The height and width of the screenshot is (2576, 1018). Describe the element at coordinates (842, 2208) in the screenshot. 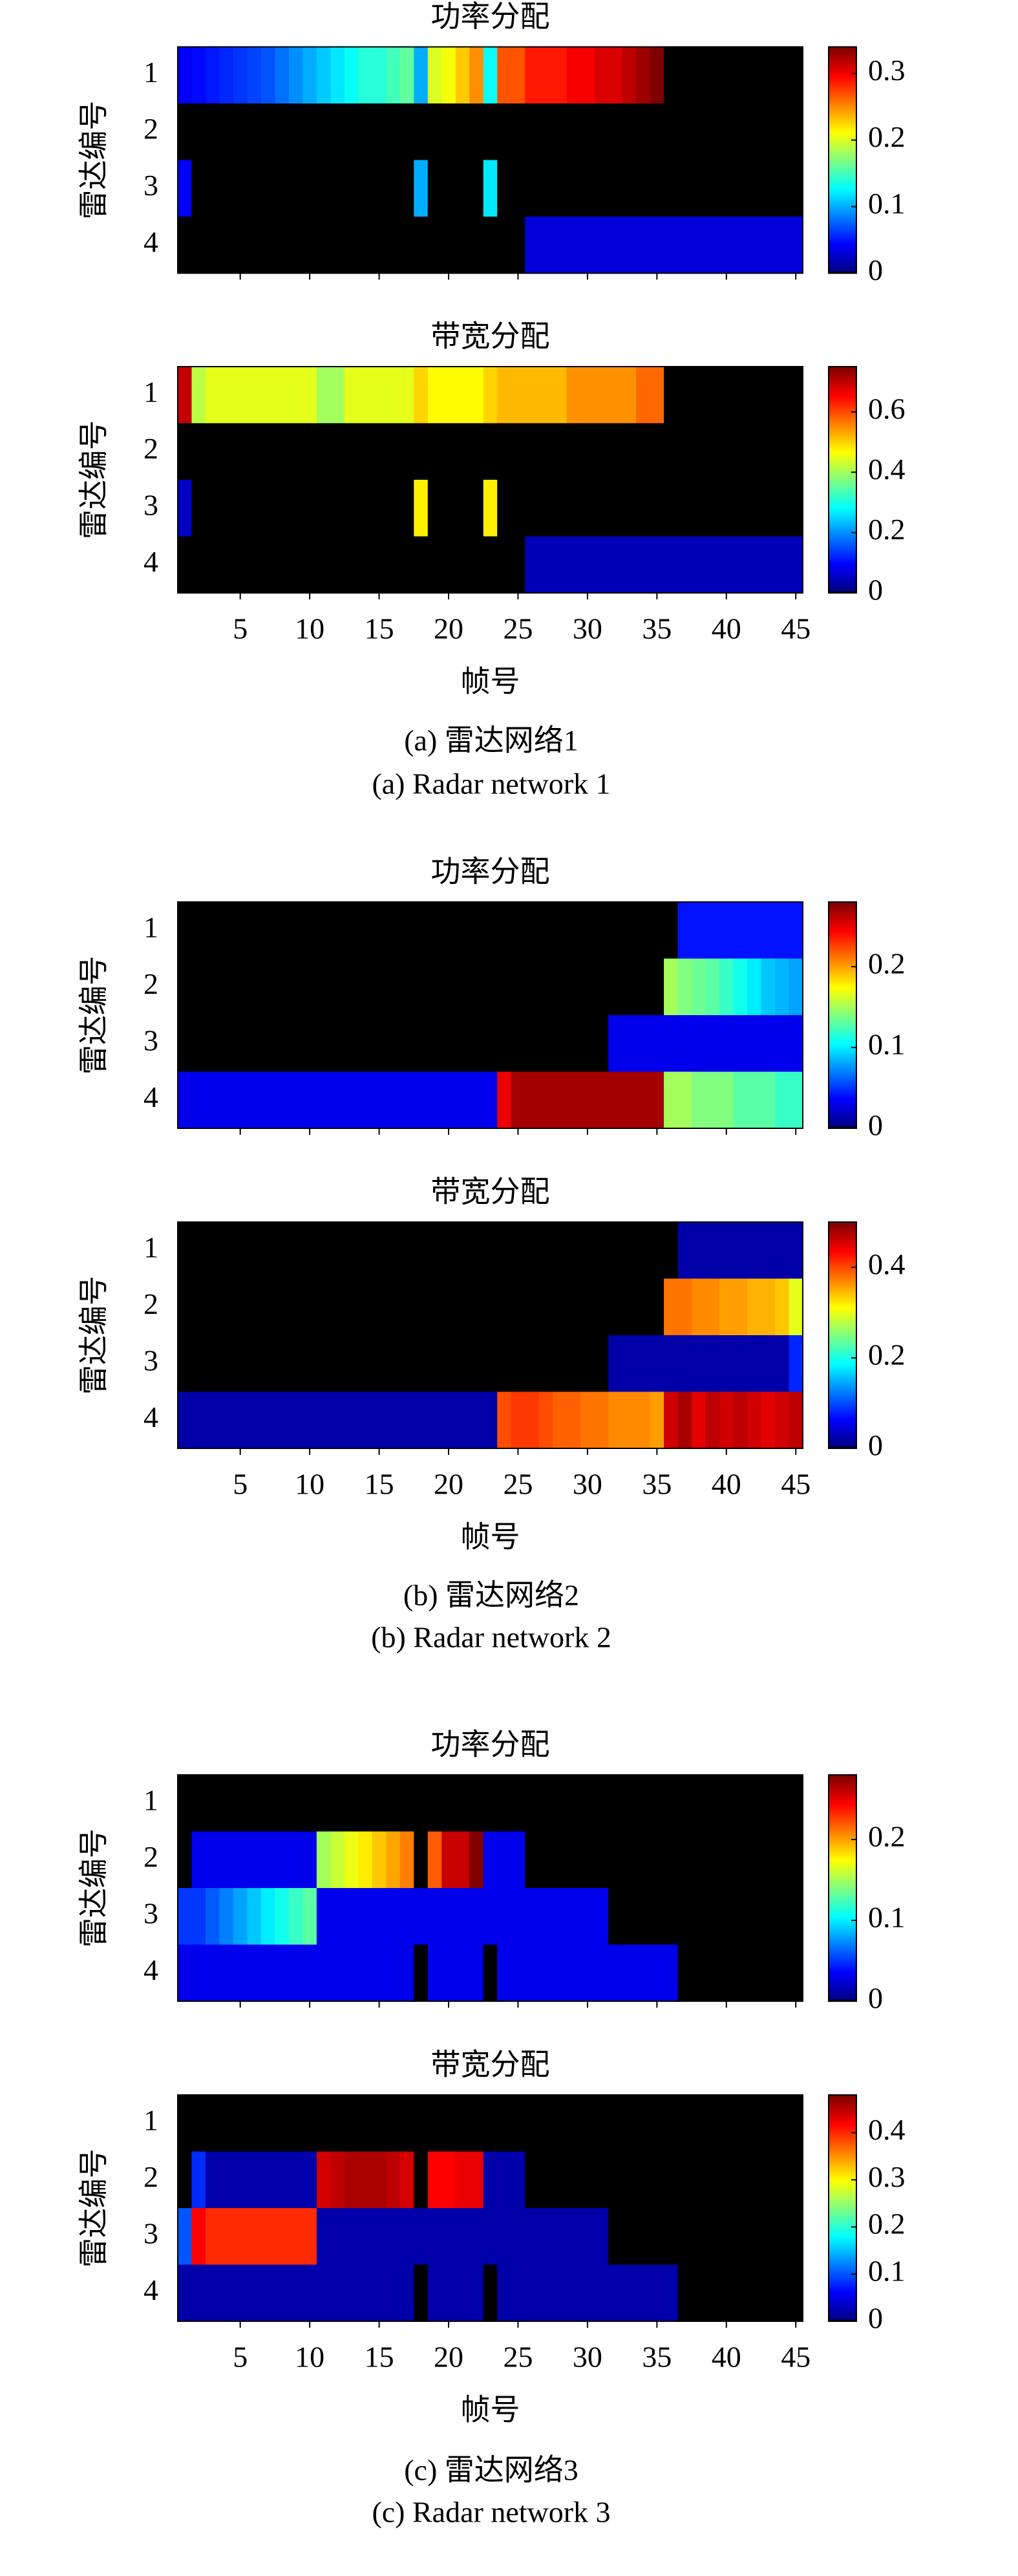

I see `colorbar-frame` at that location.